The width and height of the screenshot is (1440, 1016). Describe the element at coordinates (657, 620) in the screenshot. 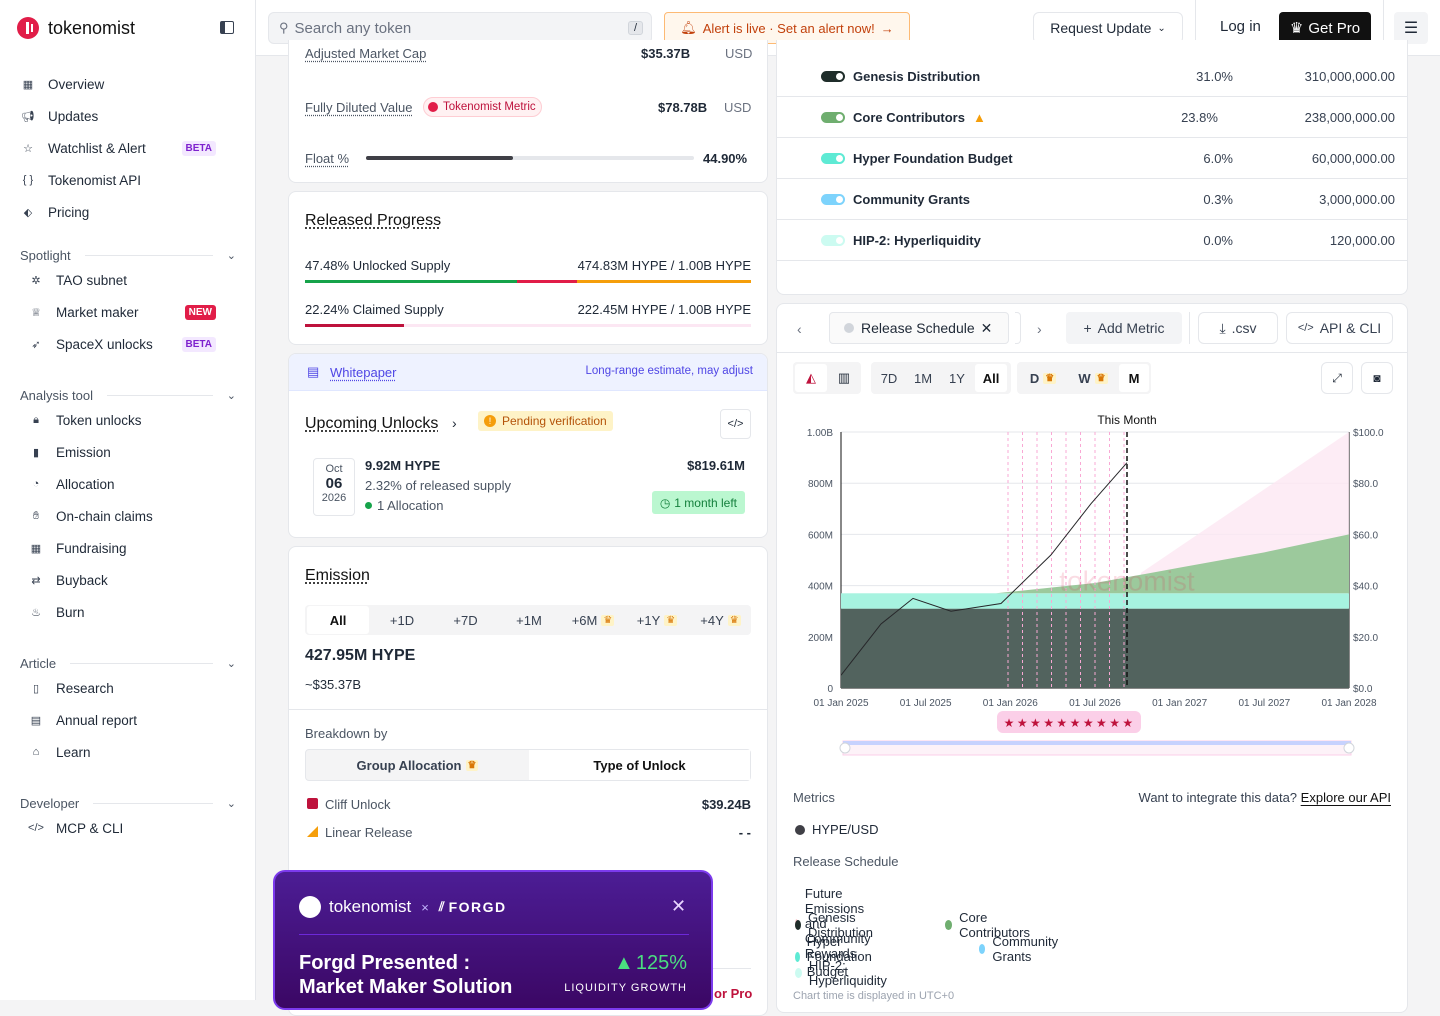

I see `emission-tab-plus-1y: +1Y ♛` at that location.